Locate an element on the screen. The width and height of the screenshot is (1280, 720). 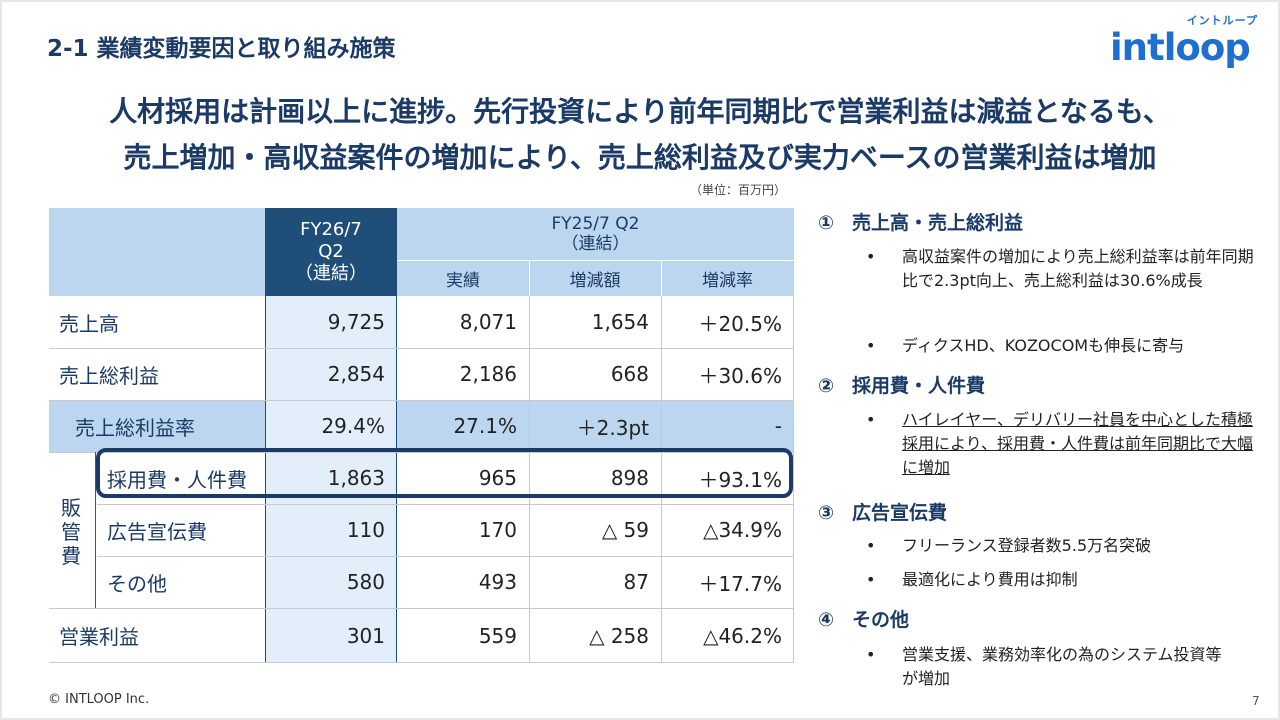
cell-fy26: 2,854 is located at coordinates (356, 374).